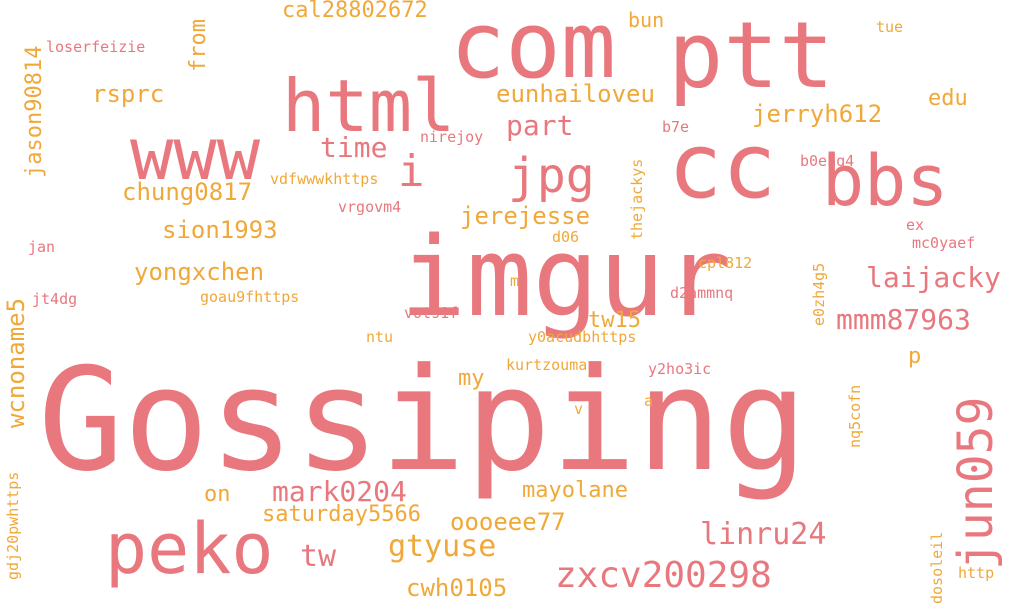 The image size is (1020, 612). I want to click on word-on: on, so click(217, 494).